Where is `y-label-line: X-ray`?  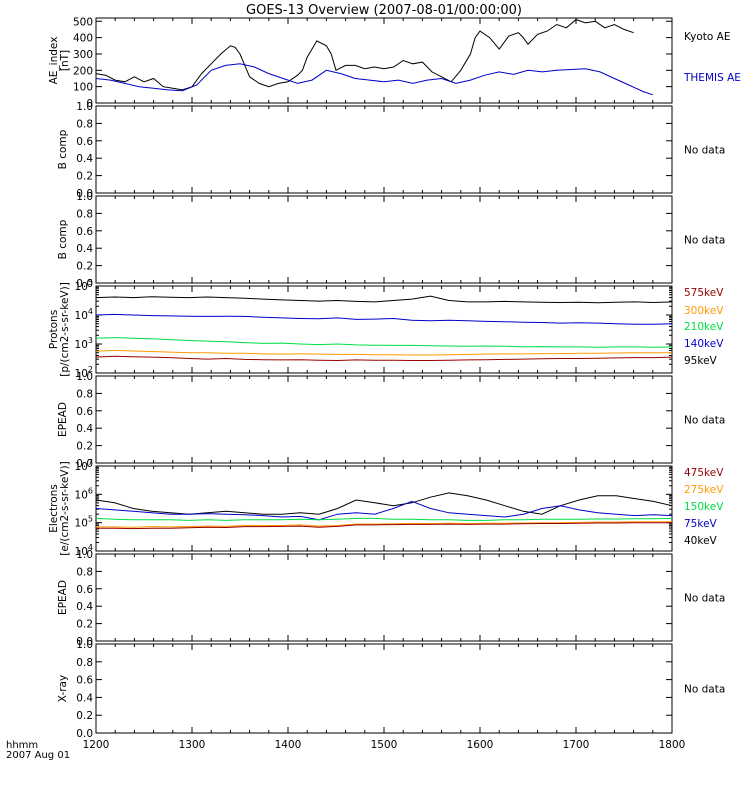 y-label-line: X-ray is located at coordinates (63, 688).